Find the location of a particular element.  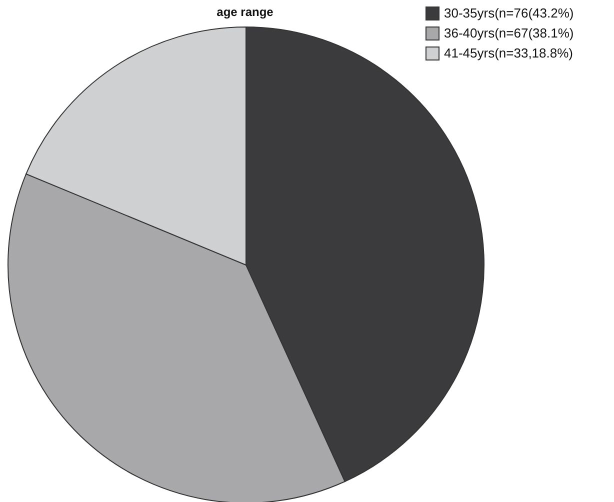

legend-label: 36-40yrs(n=67(38.1%) is located at coordinates (509, 33).